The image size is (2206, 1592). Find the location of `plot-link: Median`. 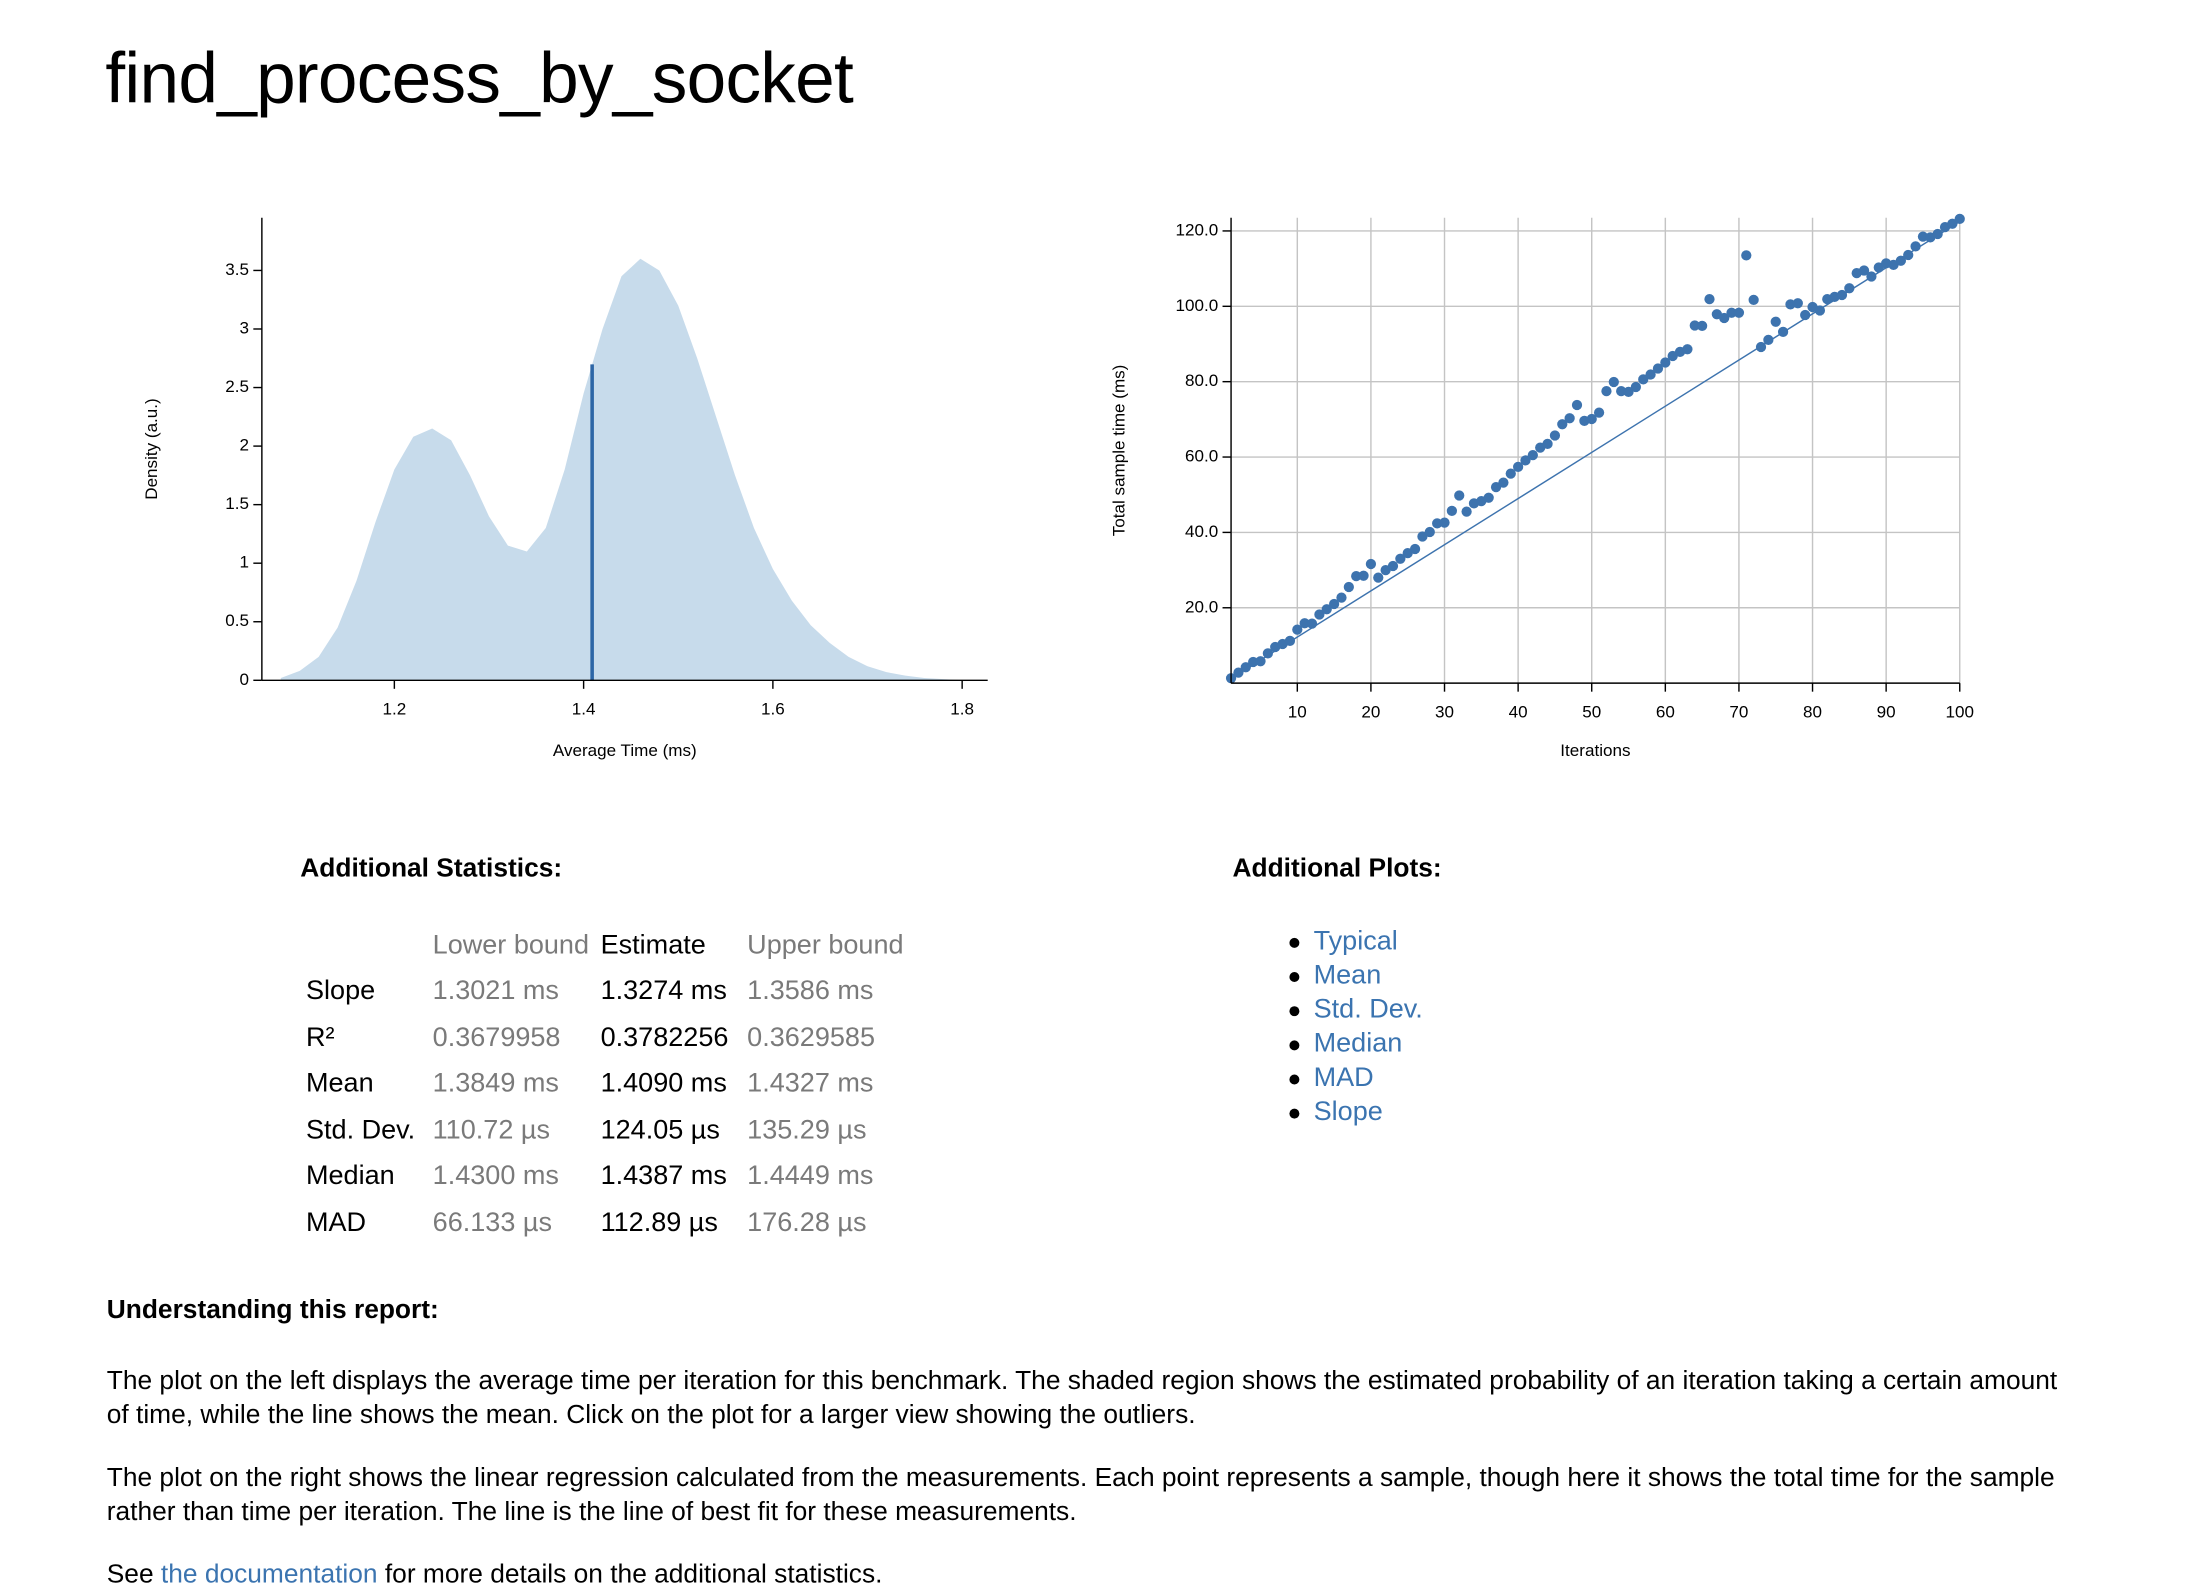

plot-link: Median is located at coordinates (1358, 1043).